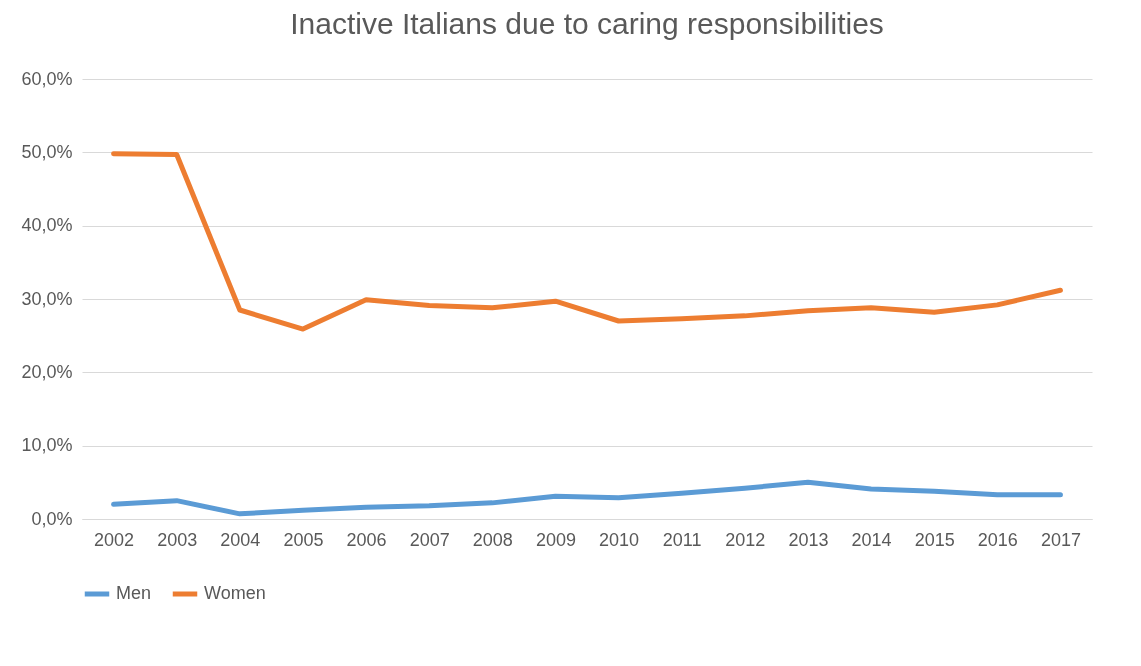 The image size is (1141, 666). Describe the element at coordinates (429, 539) in the screenshot. I see `x-tick-label: 2007` at that location.